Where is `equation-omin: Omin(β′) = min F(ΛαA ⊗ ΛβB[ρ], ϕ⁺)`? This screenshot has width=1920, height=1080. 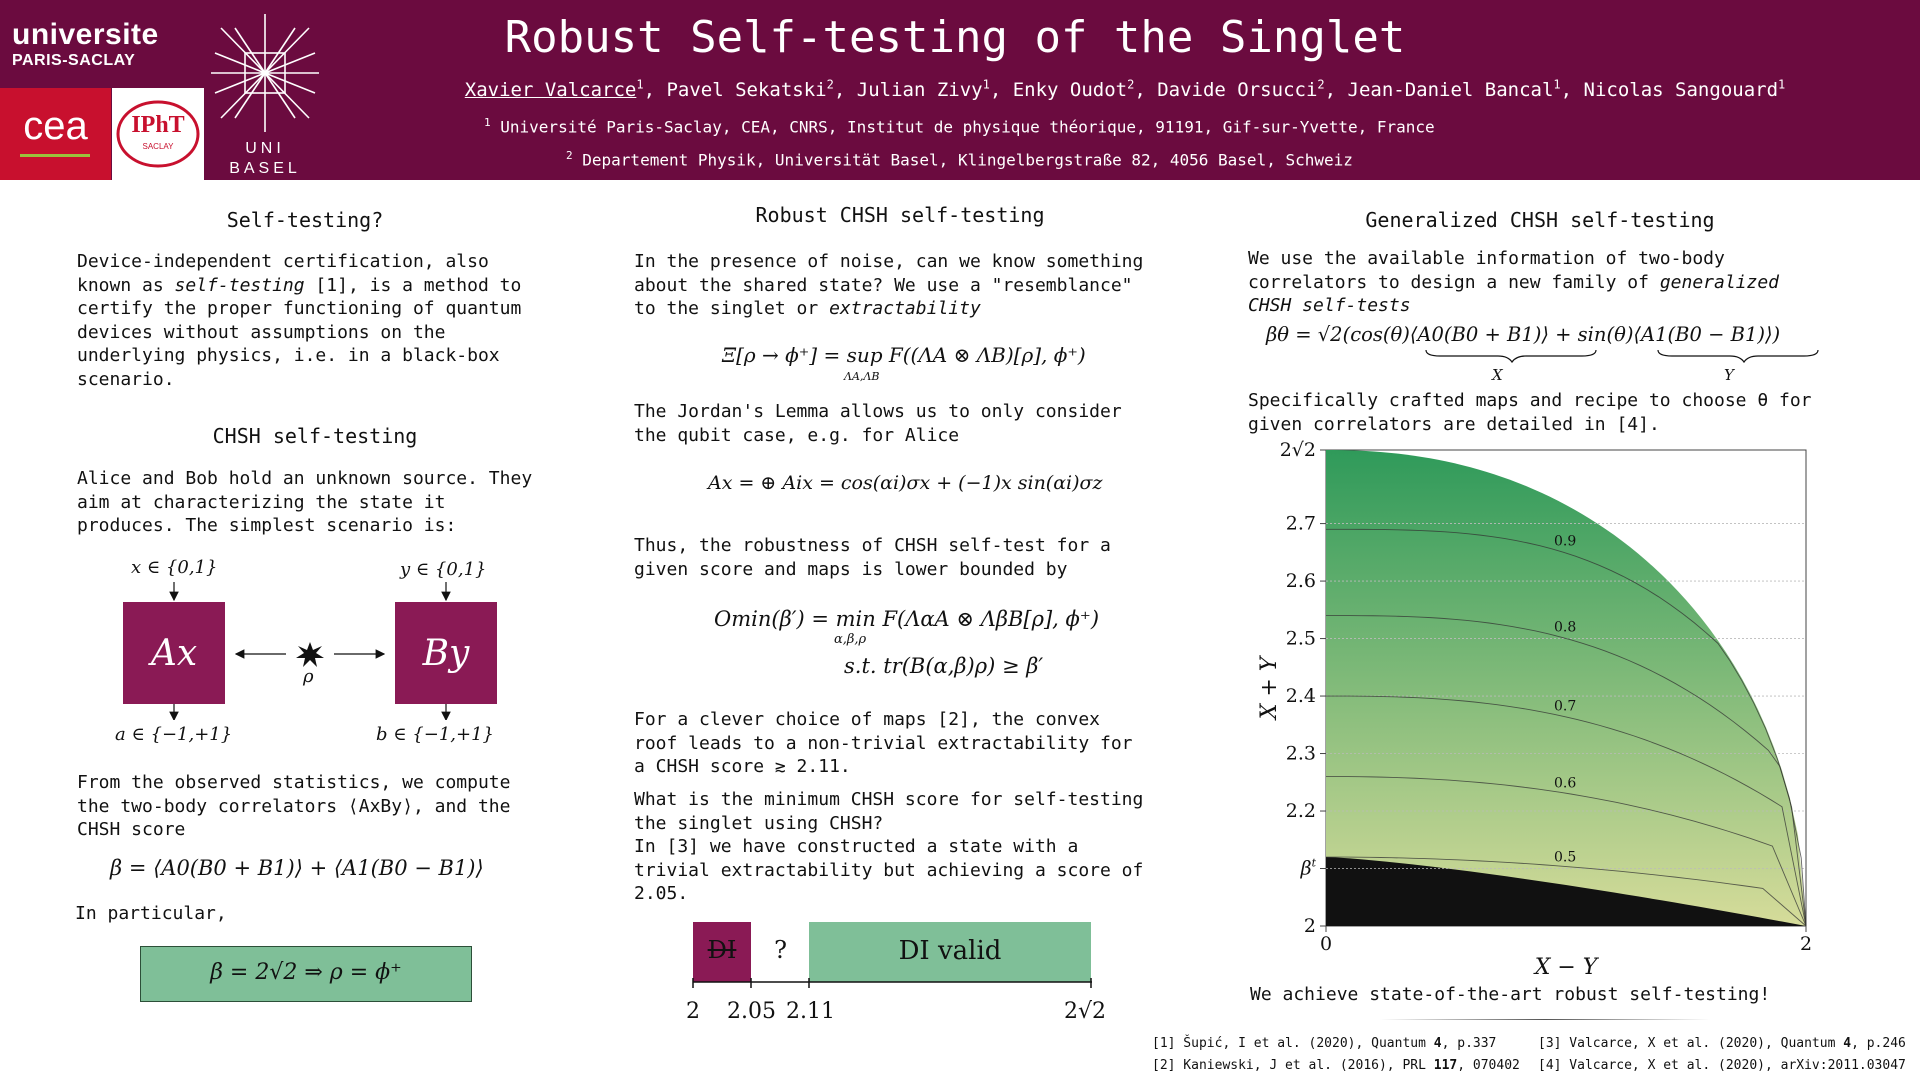
equation-omin: Omin(β′) = min F(ΛαA ⊗ ΛβB[ρ], ϕ⁺) is located at coordinates (907, 619).